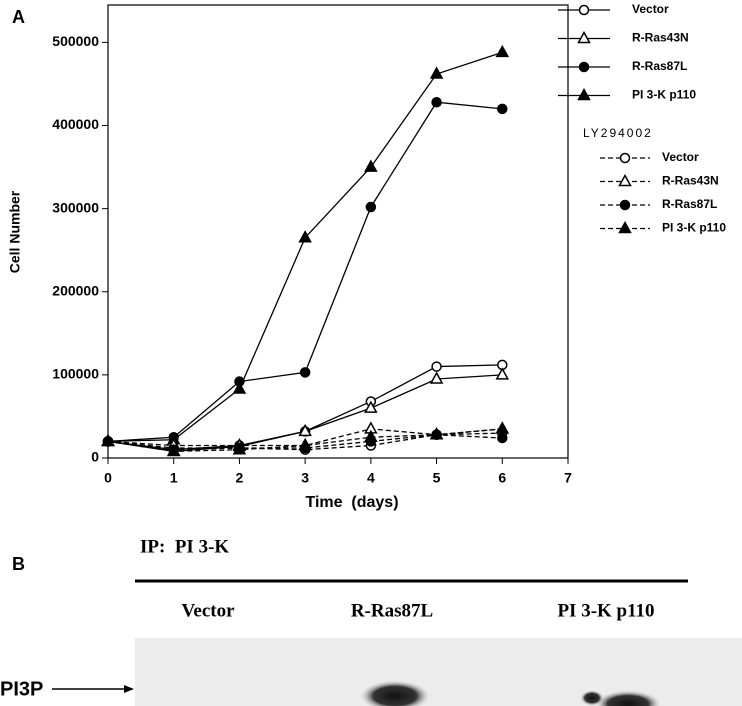 This screenshot has height=706, width=742. I want to click on y-tick-label: 100000, so click(75, 374).